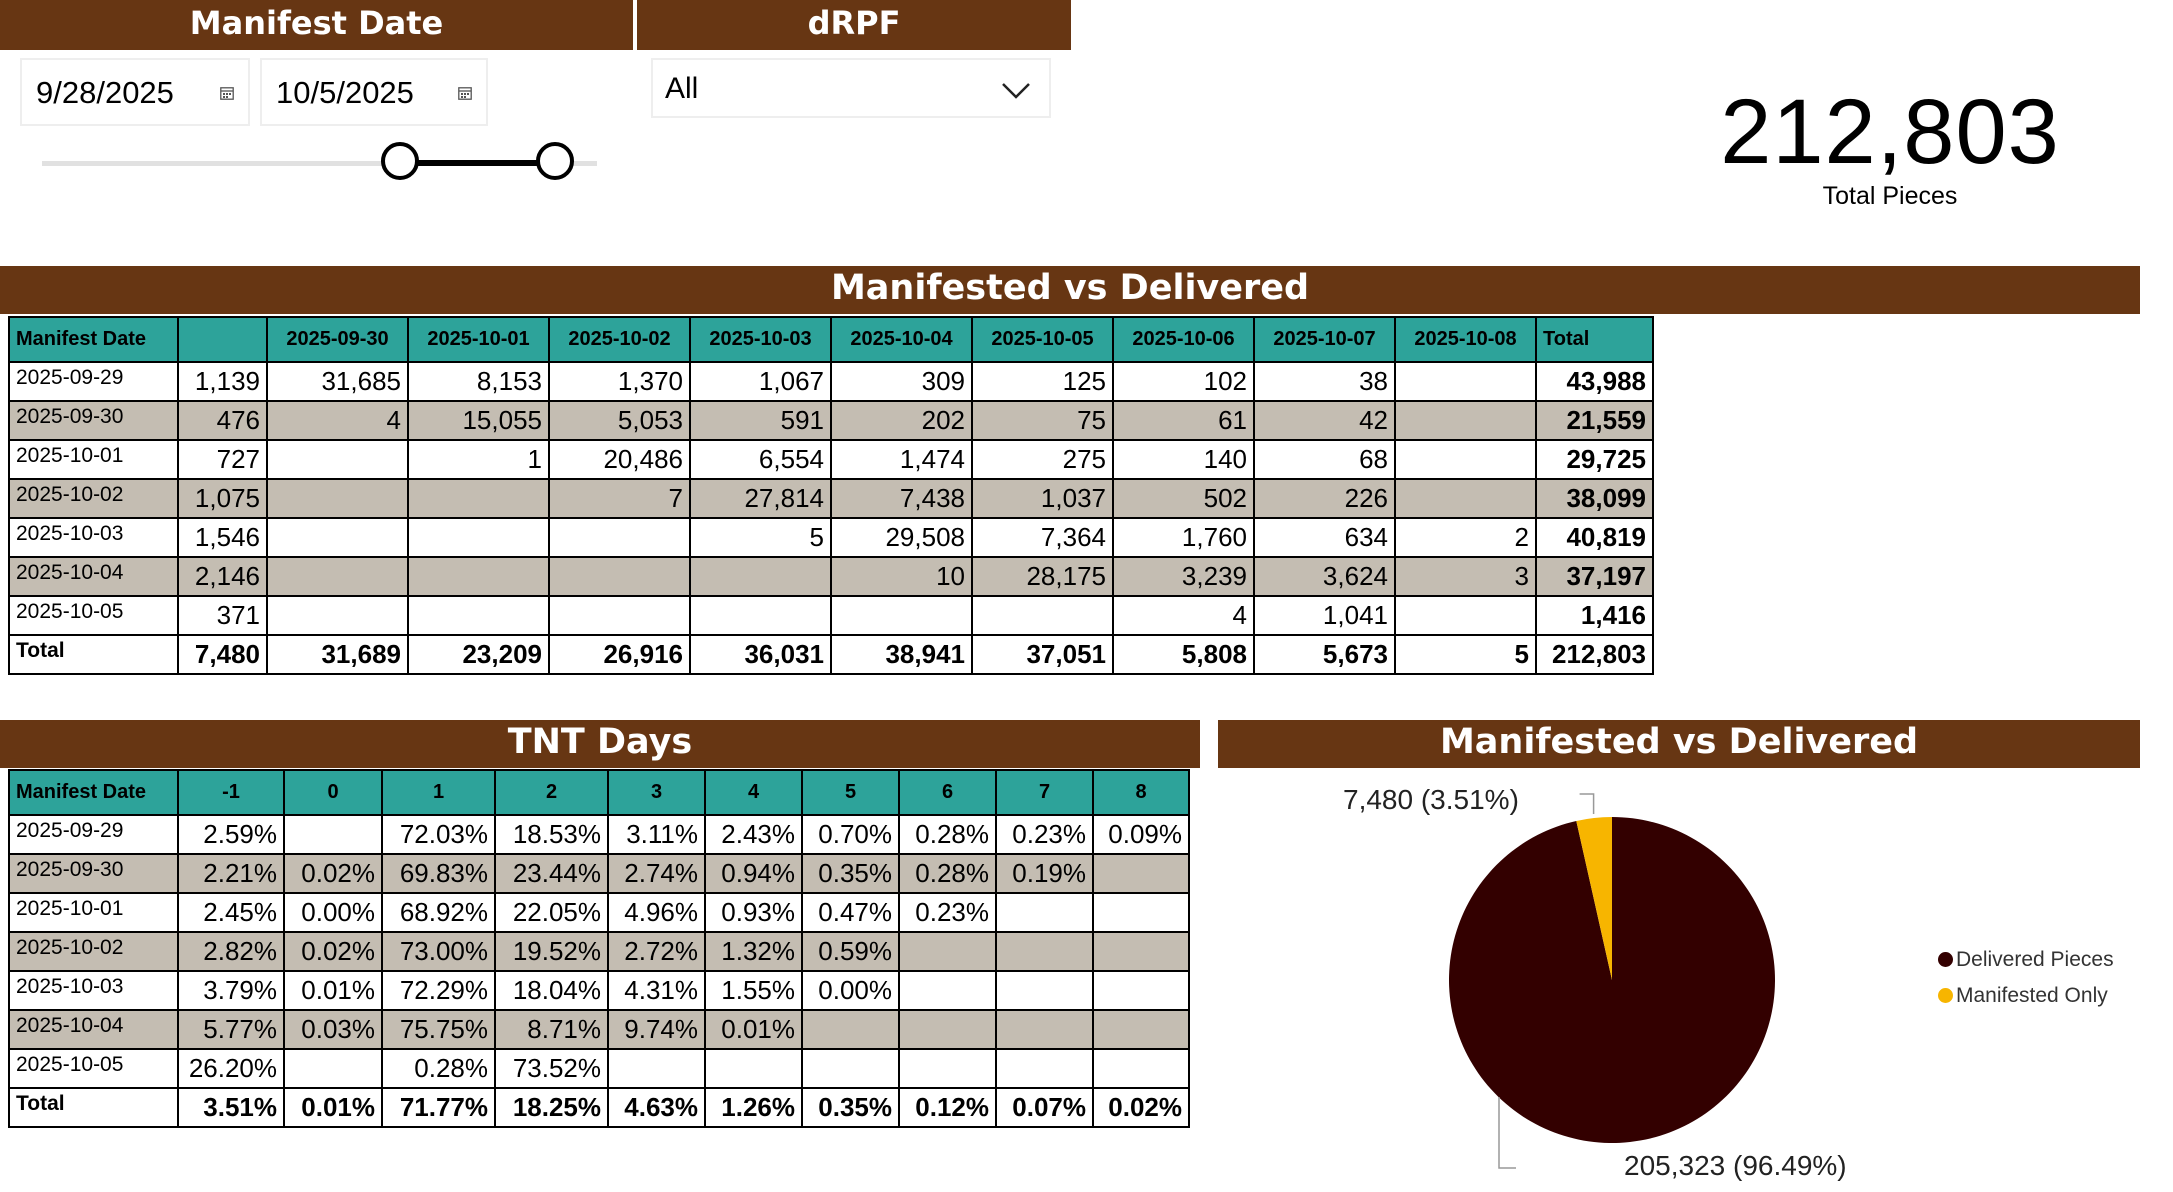 This screenshot has width=2173, height=1192. Describe the element at coordinates (1042, 576) in the screenshot. I see `table-cell: 28,175` at that location.